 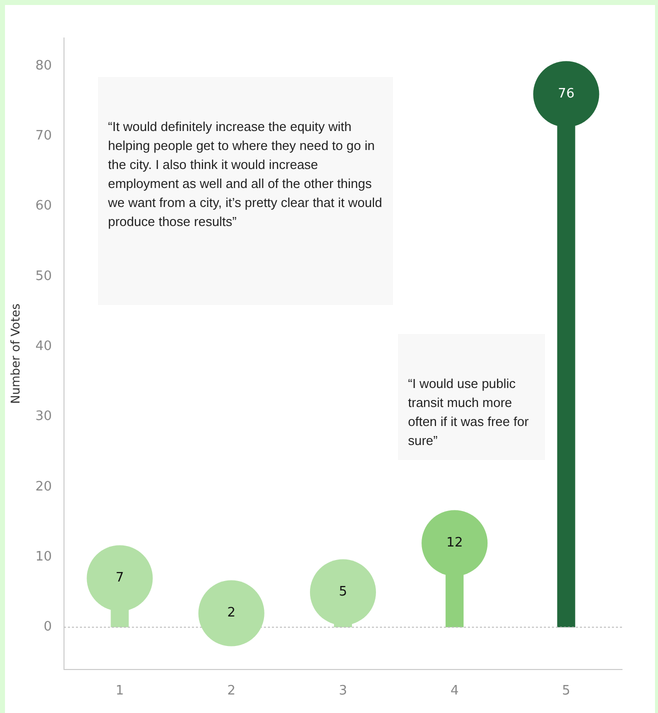 I want to click on data-label: 5, so click(x=343, y=592).